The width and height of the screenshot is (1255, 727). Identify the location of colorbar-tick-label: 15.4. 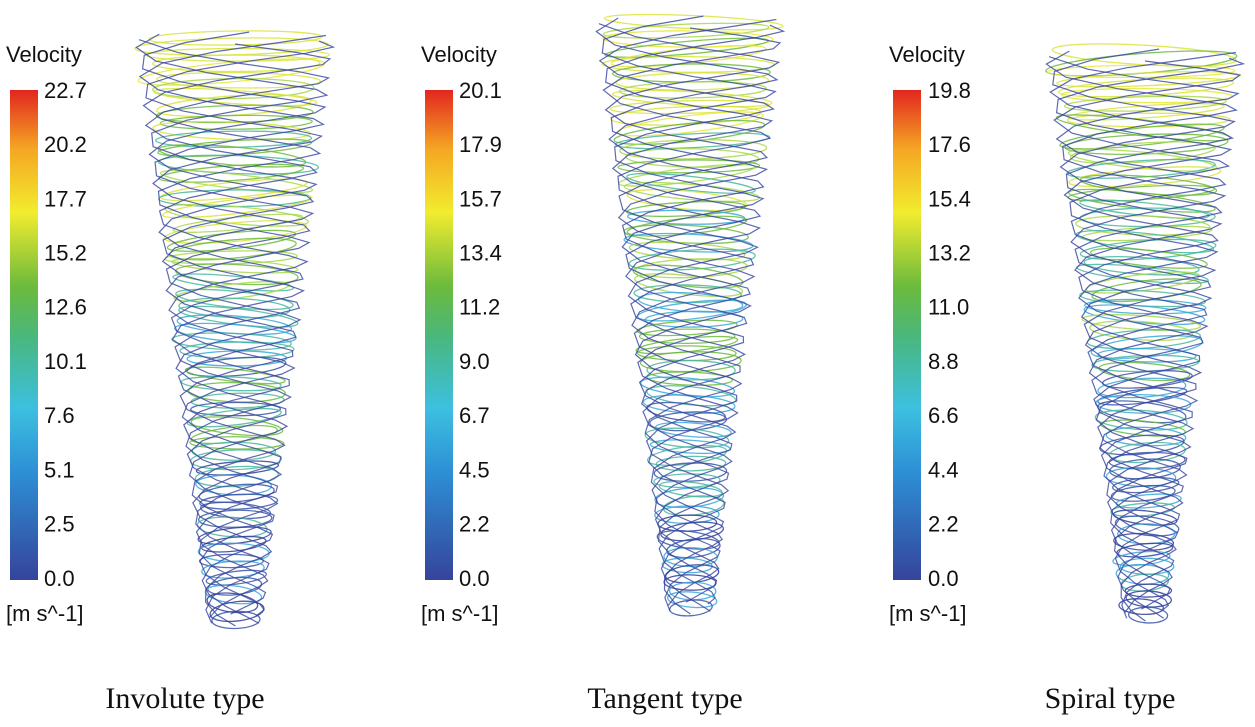
(949, 198).